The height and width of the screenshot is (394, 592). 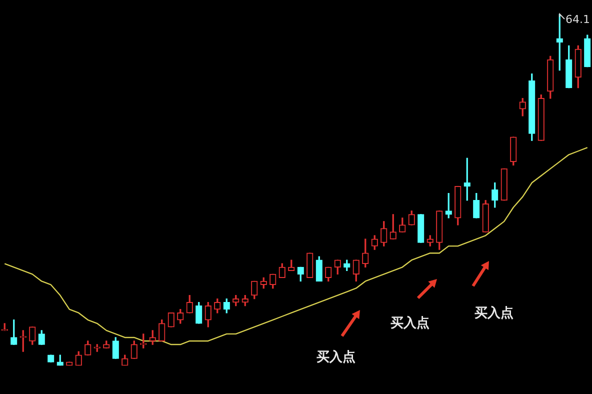 What do you see at coordinates (578, 19) in the screenshot?
I see `annotation: 64.1` at bounding box center [578, 19].